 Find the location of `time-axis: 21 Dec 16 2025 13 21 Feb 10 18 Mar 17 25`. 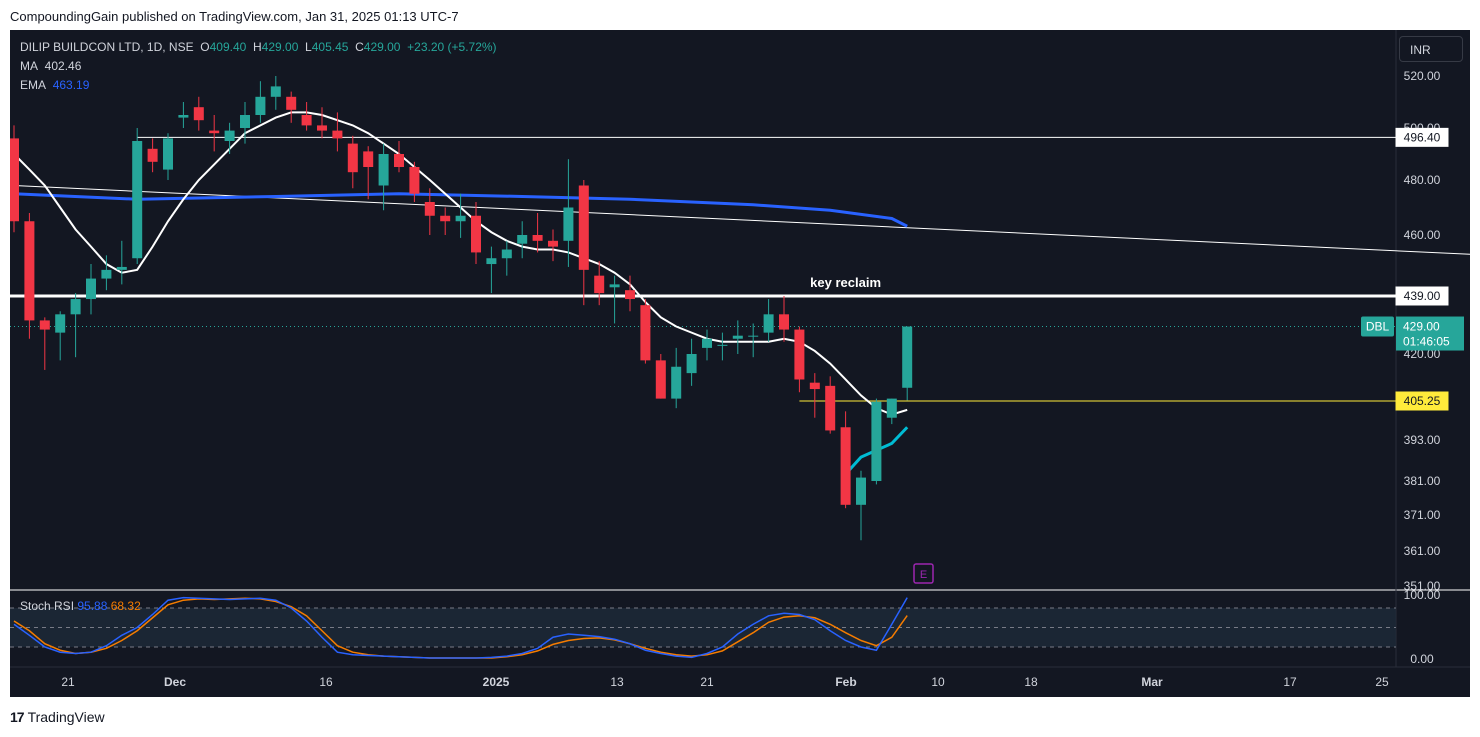

time-axis: 21 Dec 16 2025 13 21 Feb 10 18 Mar 17 25 is located at coordinates (725, 682).